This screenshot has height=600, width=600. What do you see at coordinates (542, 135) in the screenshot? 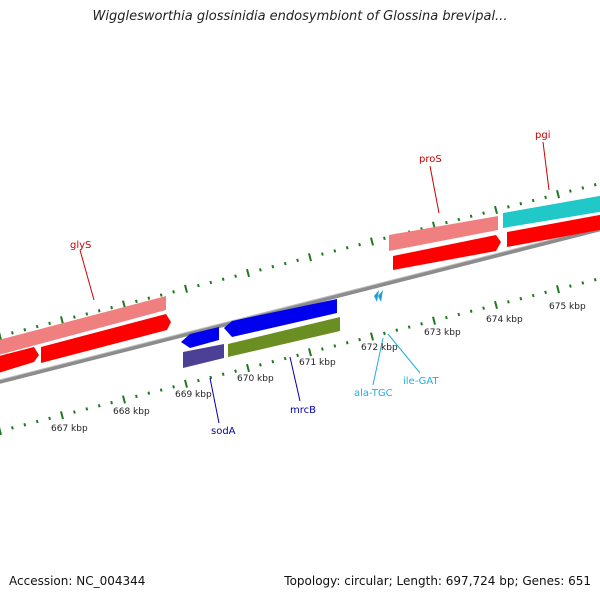
I see `gene-label-pgi: pgi` at bounding box center [542, 135].